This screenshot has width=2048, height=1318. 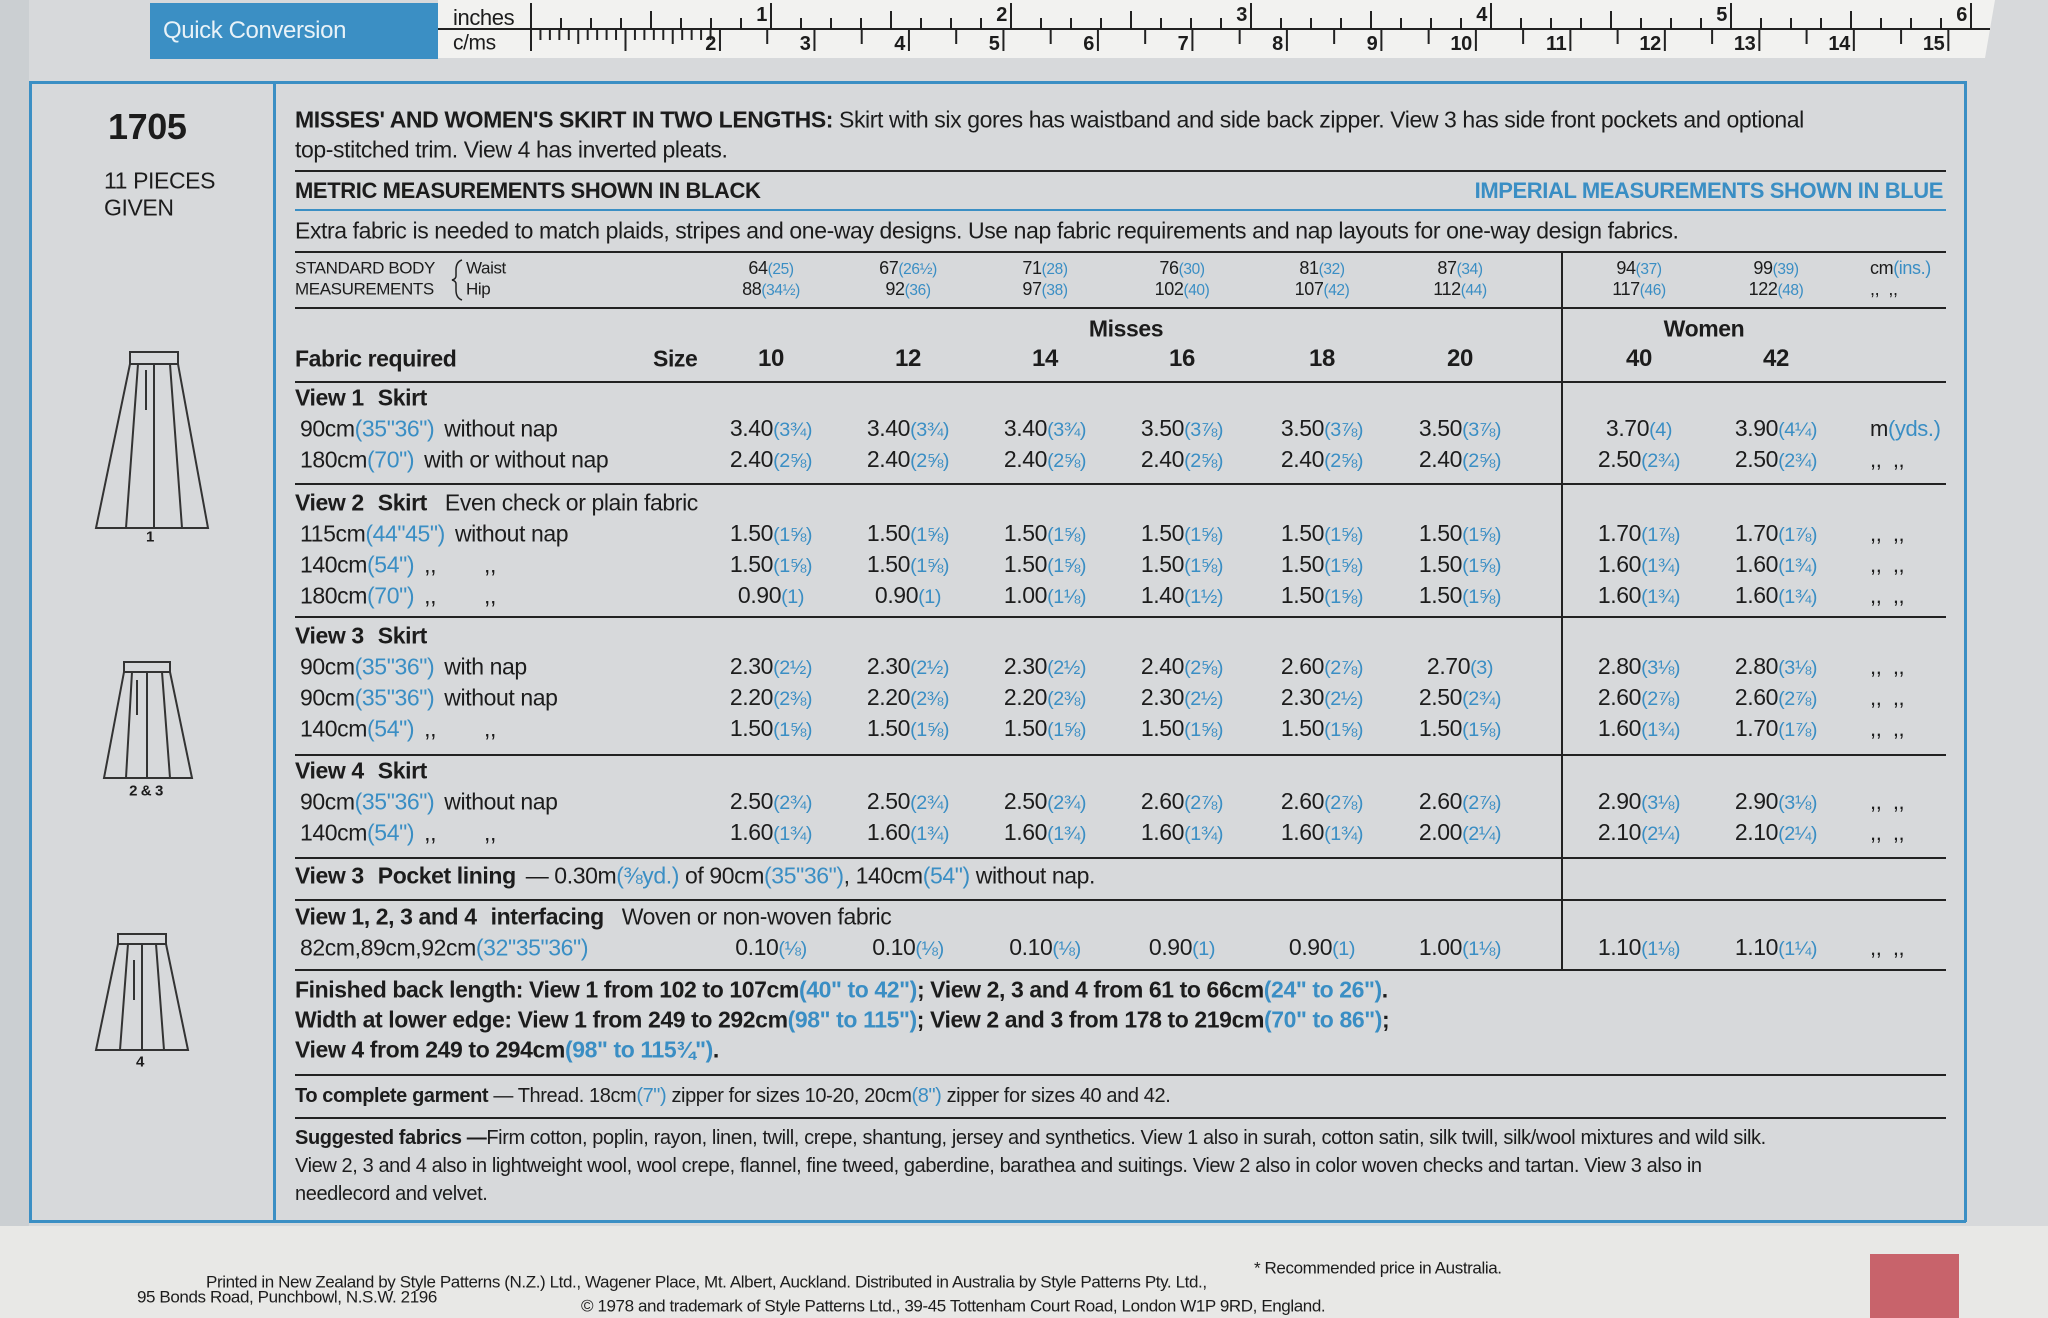 What do you see at coordinates (1756, 947) in the screenshot?
I see `metric-value: 1.10` at bounding box center [1756, 947].